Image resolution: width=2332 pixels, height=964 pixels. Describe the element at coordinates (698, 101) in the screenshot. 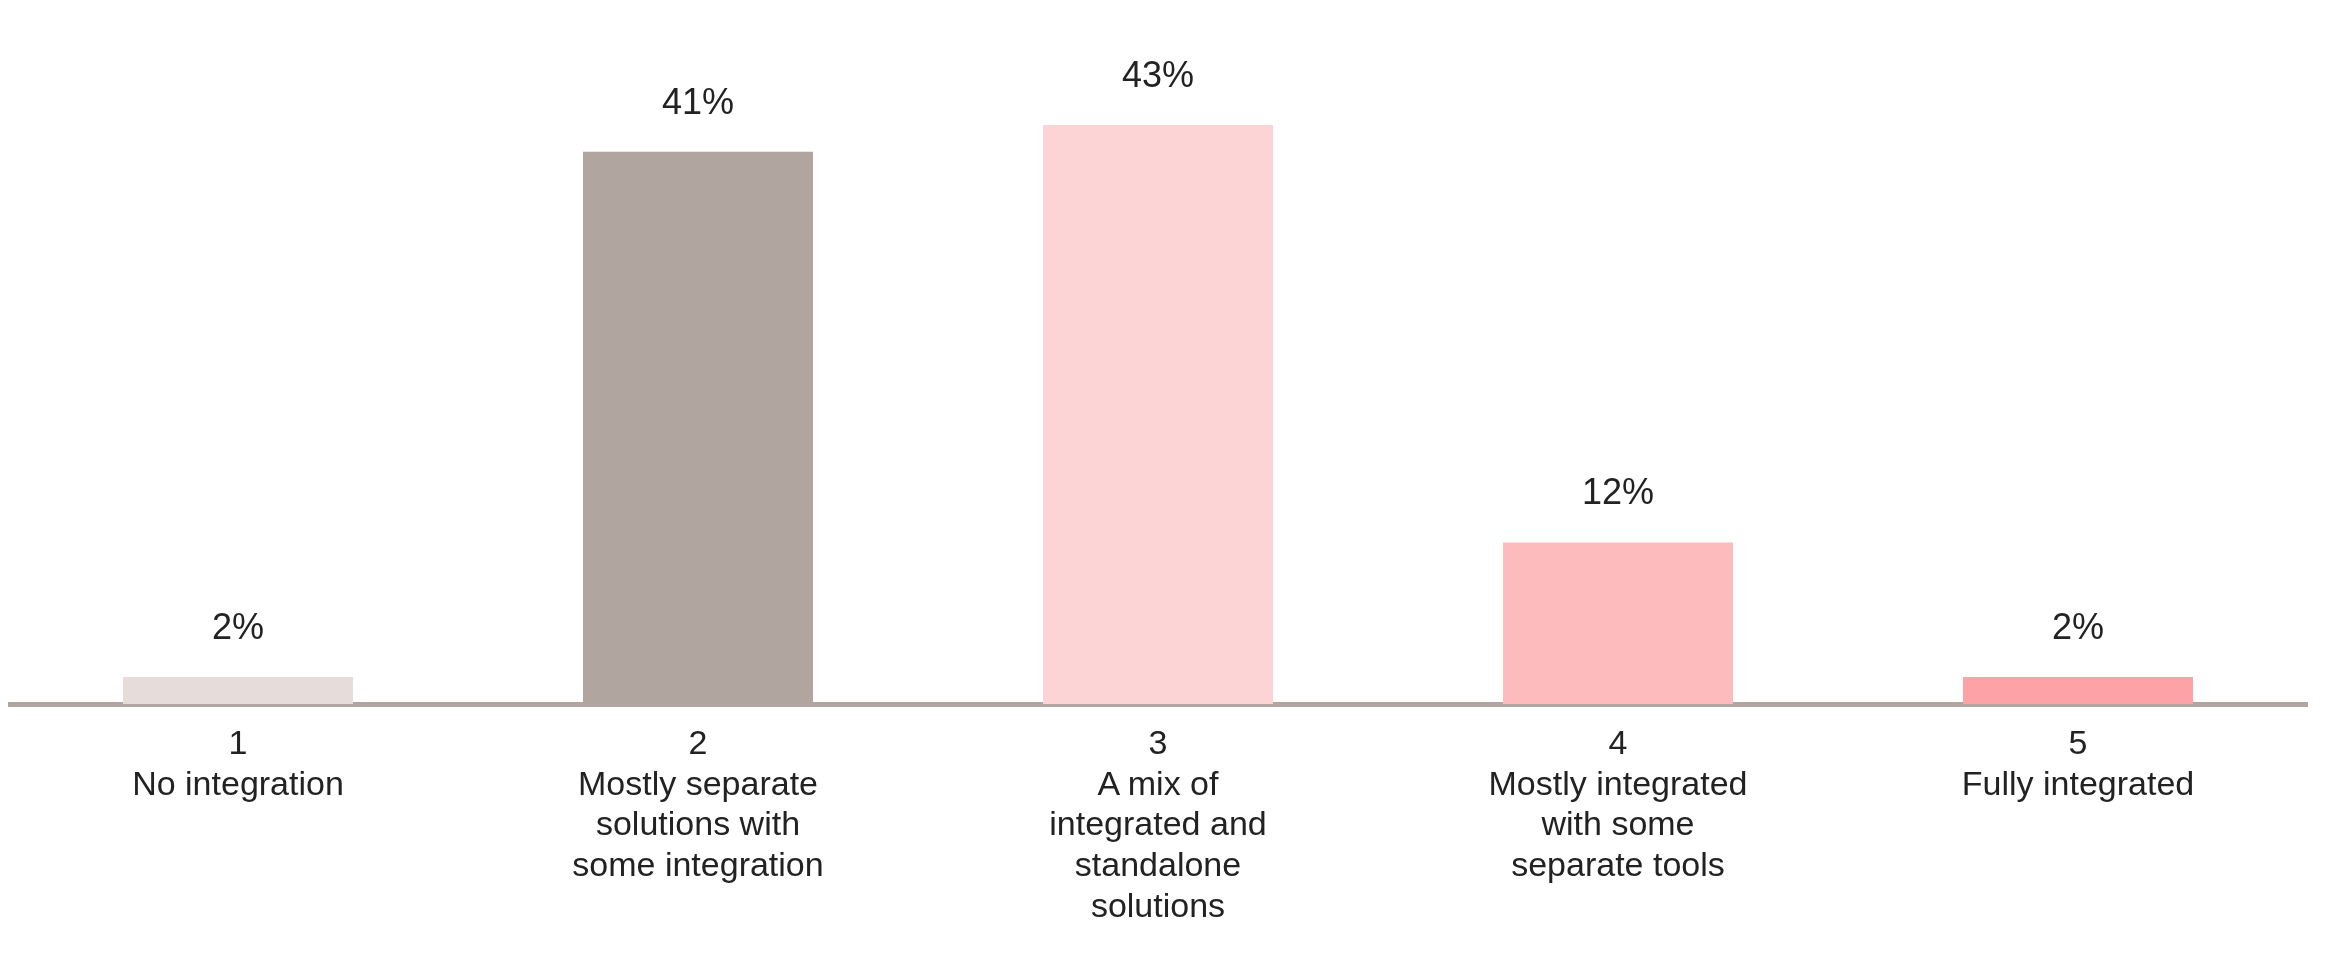

I see `data-label: 41%` at that location.